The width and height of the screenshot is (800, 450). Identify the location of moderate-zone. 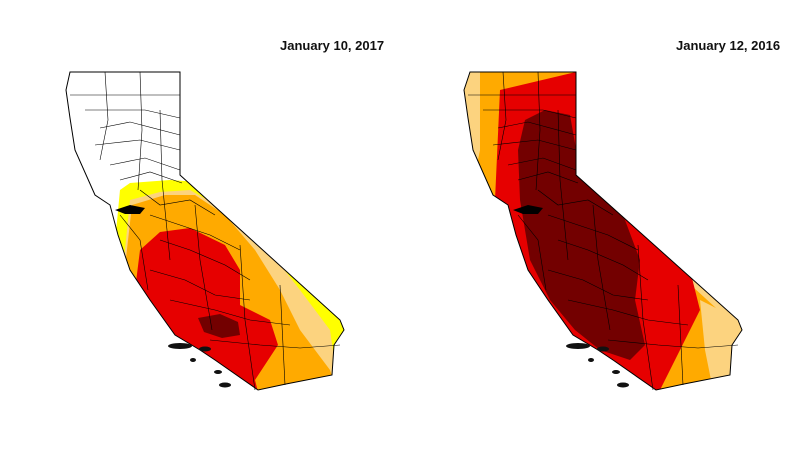
(720, 345).